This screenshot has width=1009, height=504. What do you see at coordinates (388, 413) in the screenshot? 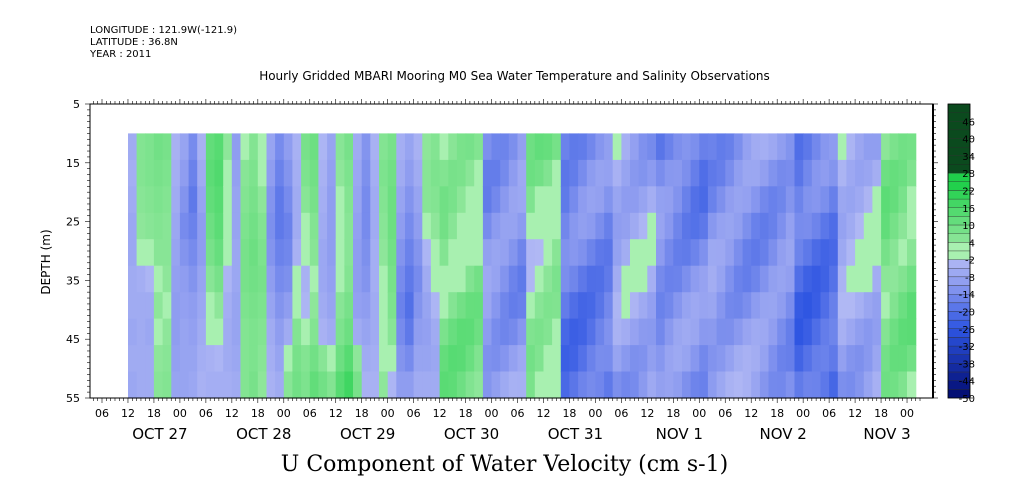
I see `x-tick-label: 00` at bounding box center [388, 413].